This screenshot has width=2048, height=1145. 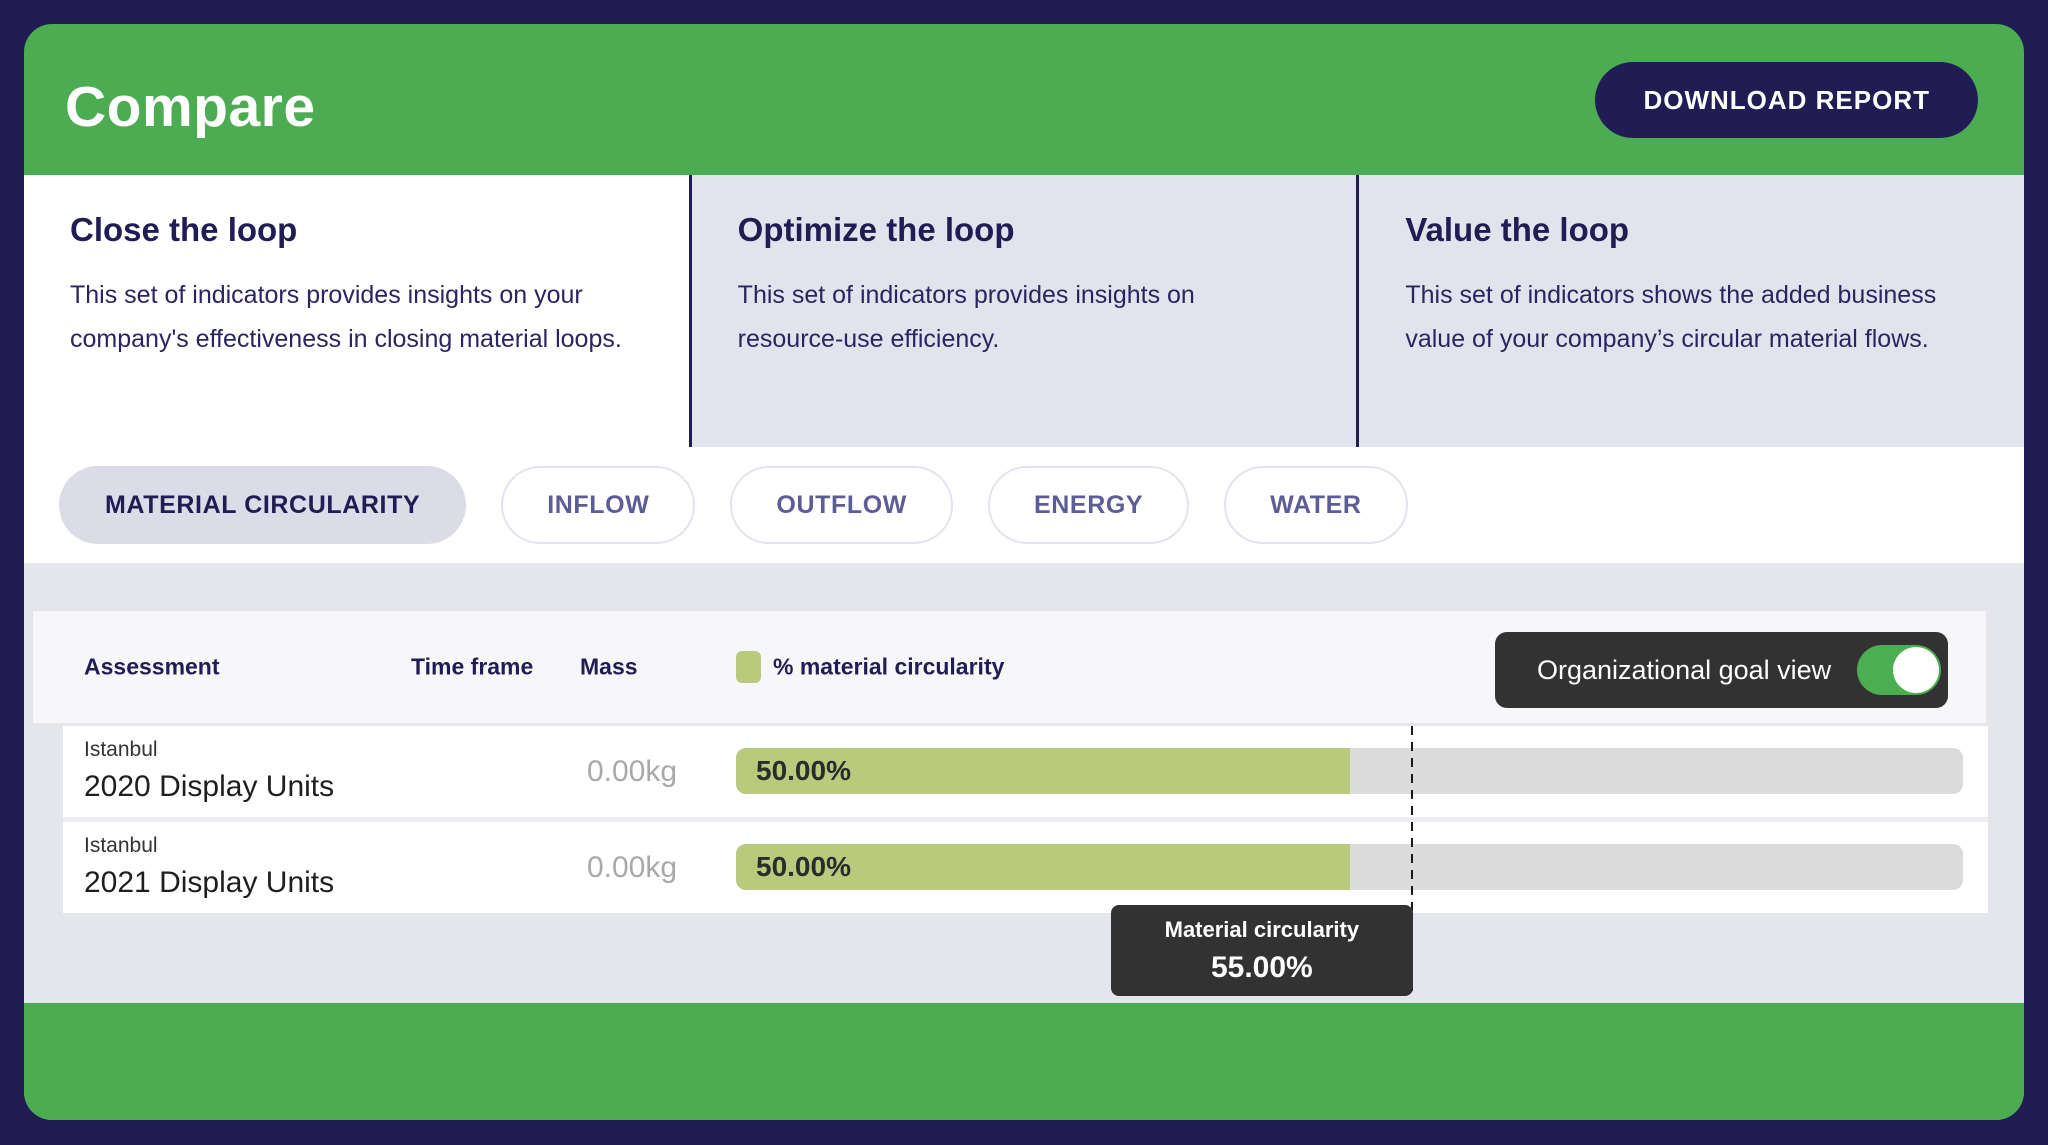 What do you see at coordinates (209, 882) in the screenshot?
I see `row-assessment-name: 2021 Display Units` at bounding box center [209, 882].